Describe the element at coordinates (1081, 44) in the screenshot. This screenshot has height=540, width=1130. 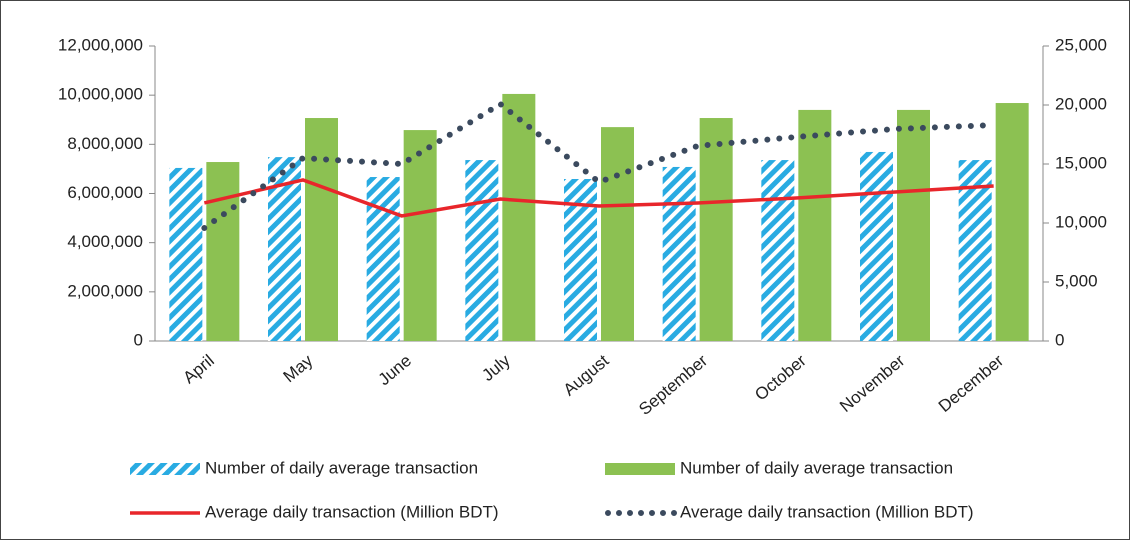
I see `y2-tick-label: 25,000` at that location.